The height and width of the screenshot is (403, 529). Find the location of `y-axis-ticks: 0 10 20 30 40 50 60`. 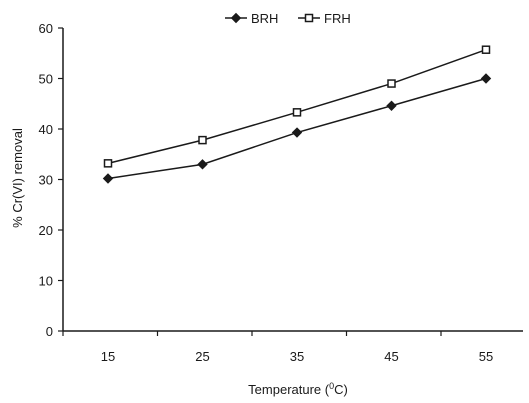

y-axis-ticks: 0 10 20 30 40 50 60 is located at coordinates (51, 180).